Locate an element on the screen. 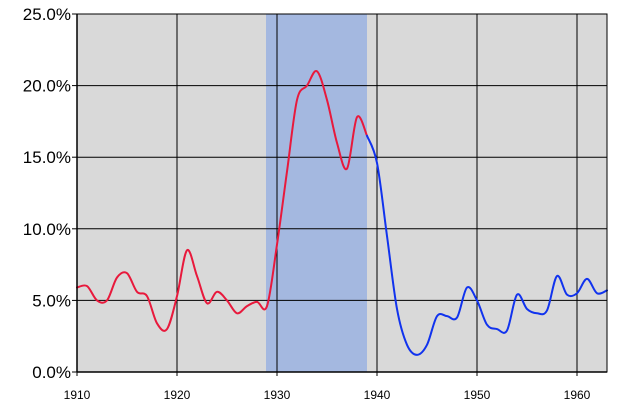 The width and height of the screenshot is (620, 410). x-tick-label-1930: 1930 is located at coordinates (277, 395).